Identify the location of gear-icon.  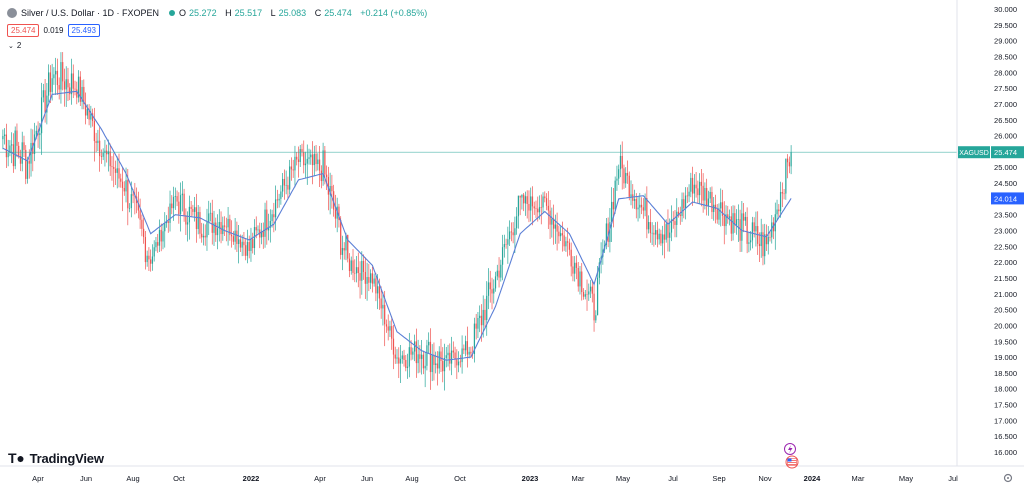
(1008, 478).